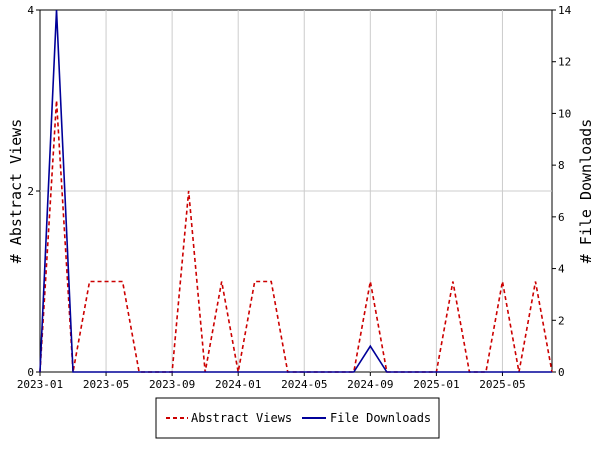  What do you see at coordinates (106, 384) in the screenshot?
I see `x-tick-label: 2023-05` at bounding box center [106, 384].